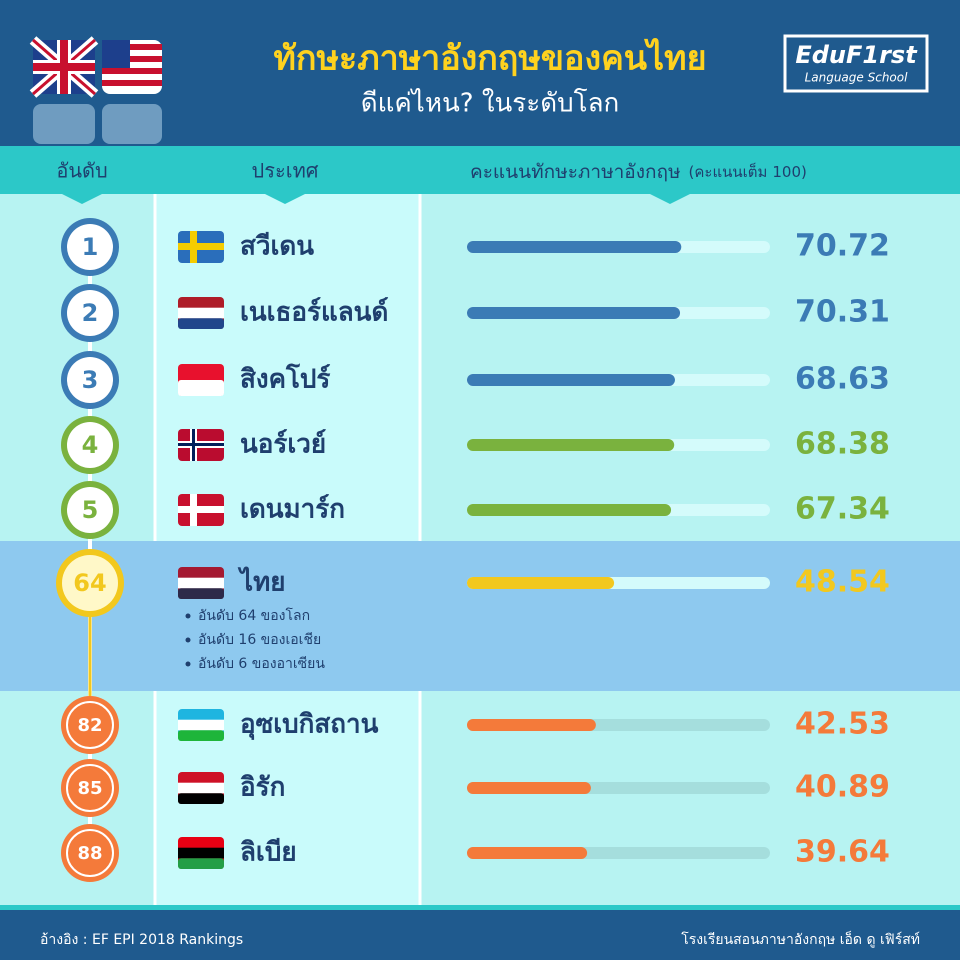 This screenshot has width=960, height=960. What do you see at coordinates (132, 92) in the screenshot?
I see `us-flag` at bounding box center [132, 92].